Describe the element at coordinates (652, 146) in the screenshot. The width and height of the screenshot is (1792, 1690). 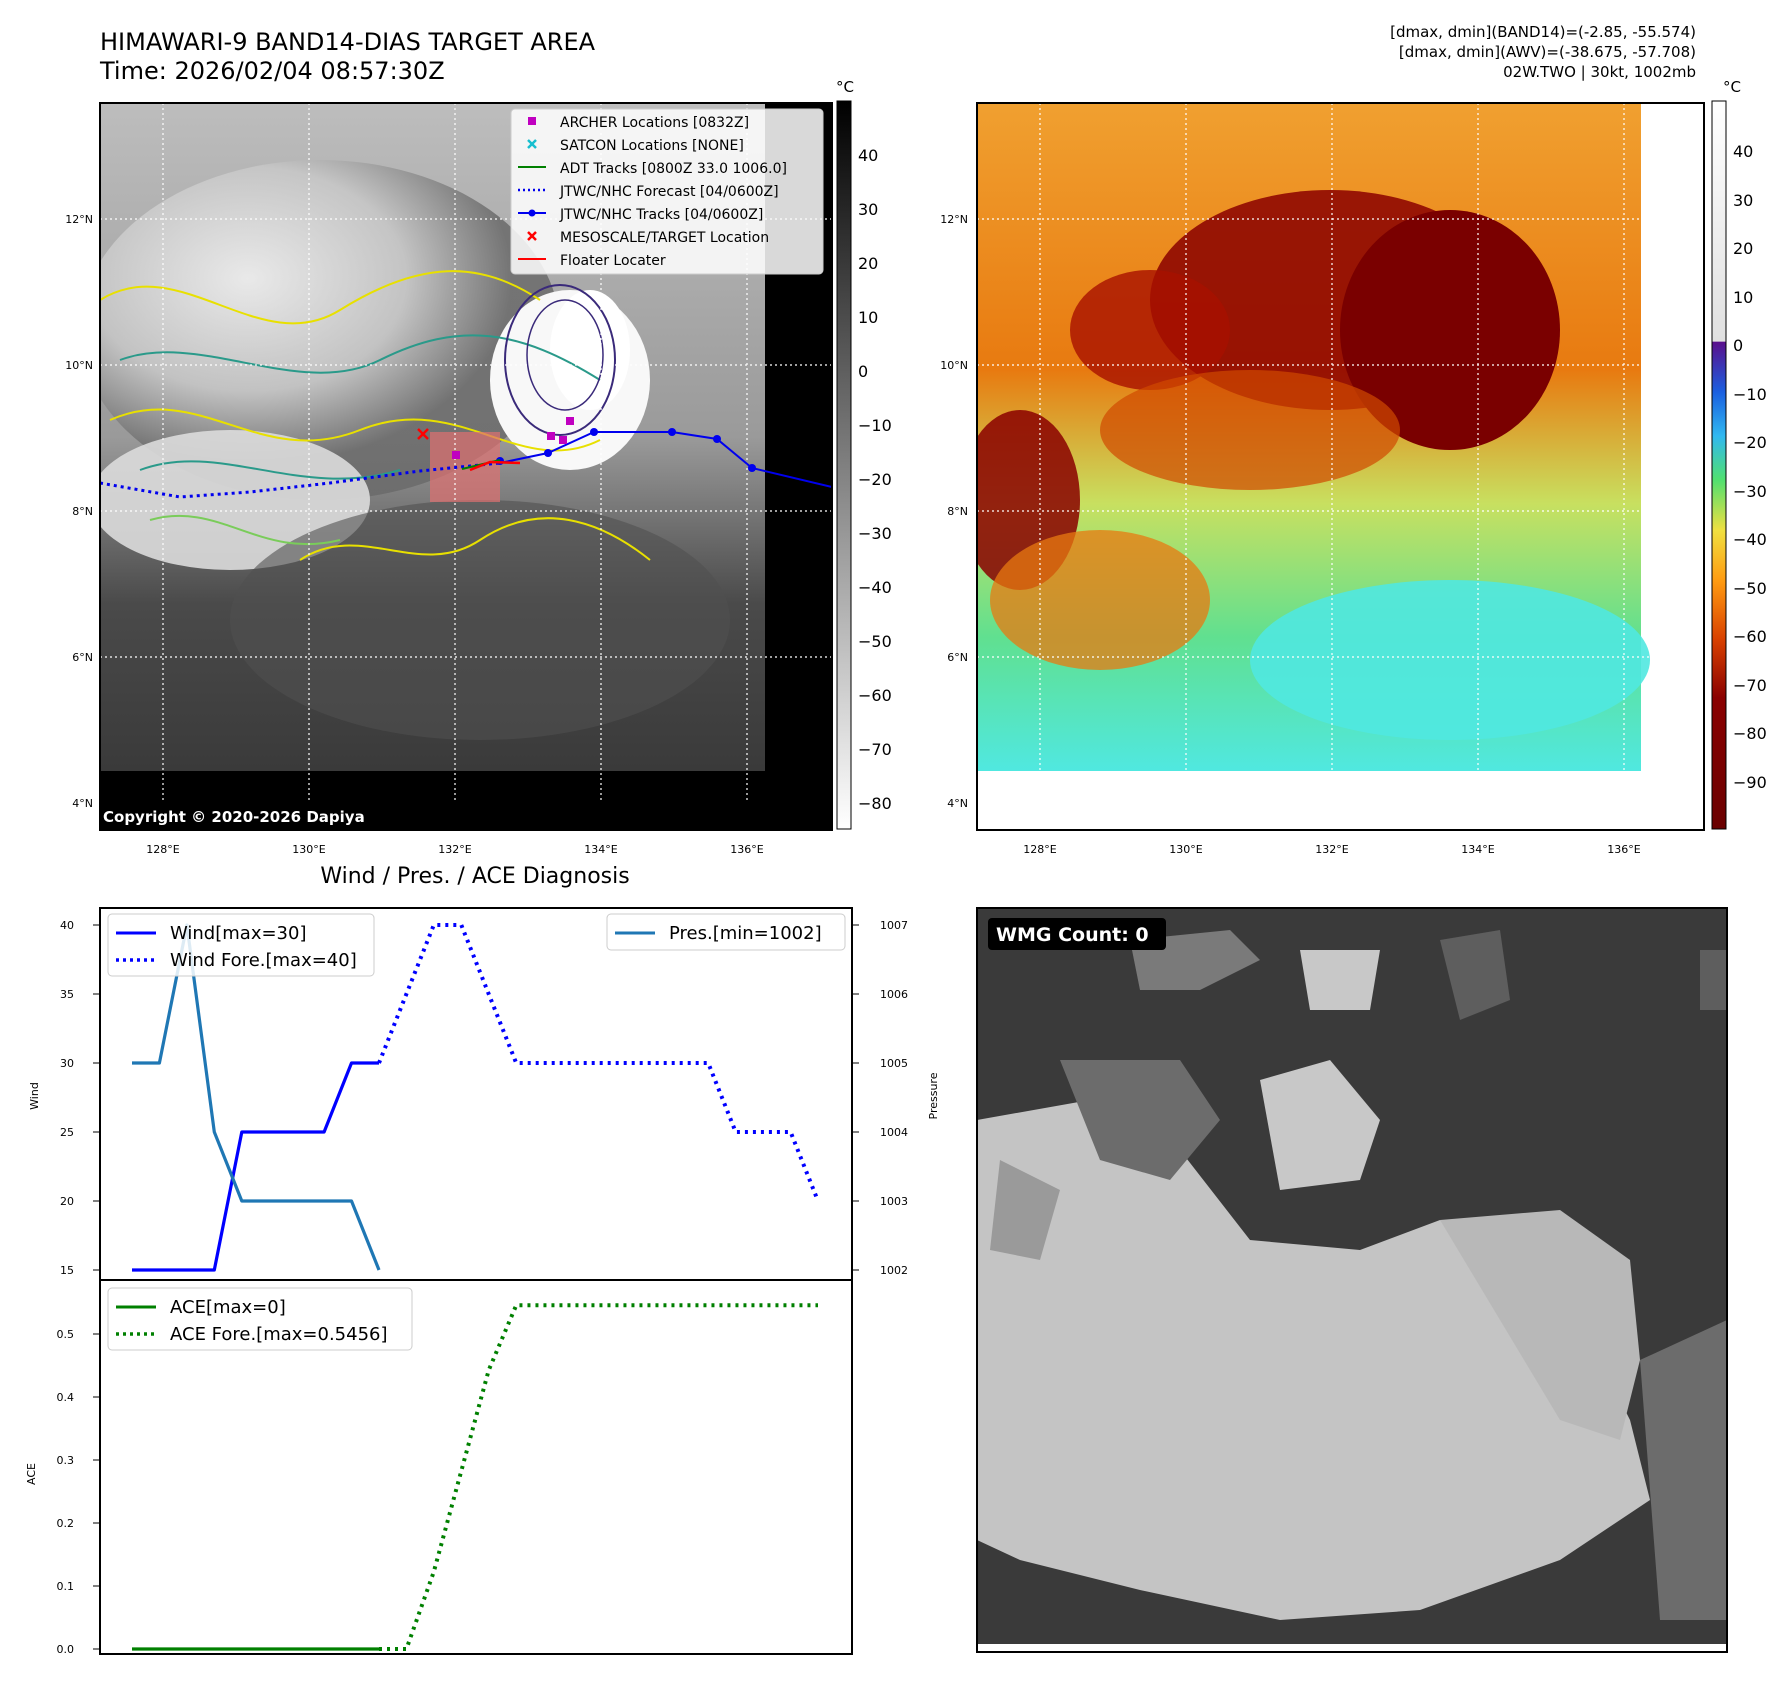
I see `legend-label: SATCON Locations [NONE]` at that location.